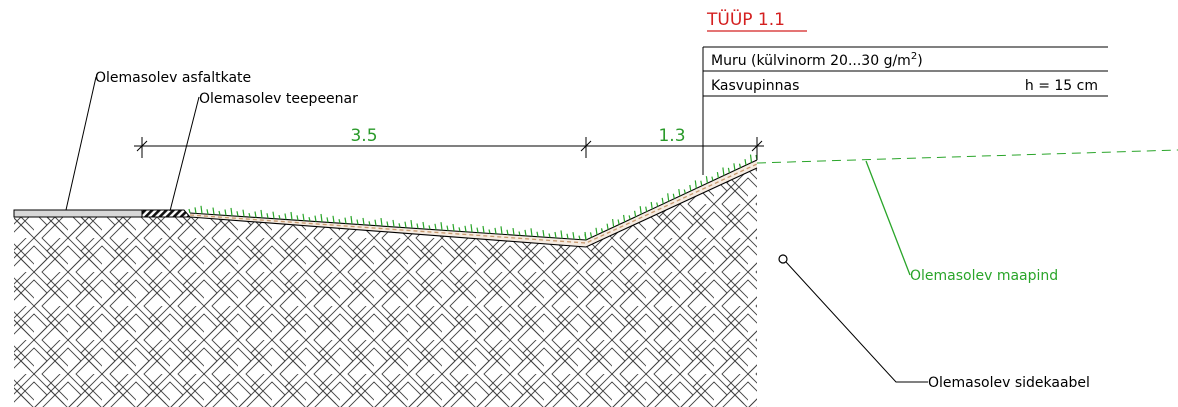 The height and width of the screenshot is (407, 1178). What do you see at coordinates (755, 86) in the screenshot?
I see `layer-row-topsoil-name: Kasvupinnas` at bounding box center [755, 86].